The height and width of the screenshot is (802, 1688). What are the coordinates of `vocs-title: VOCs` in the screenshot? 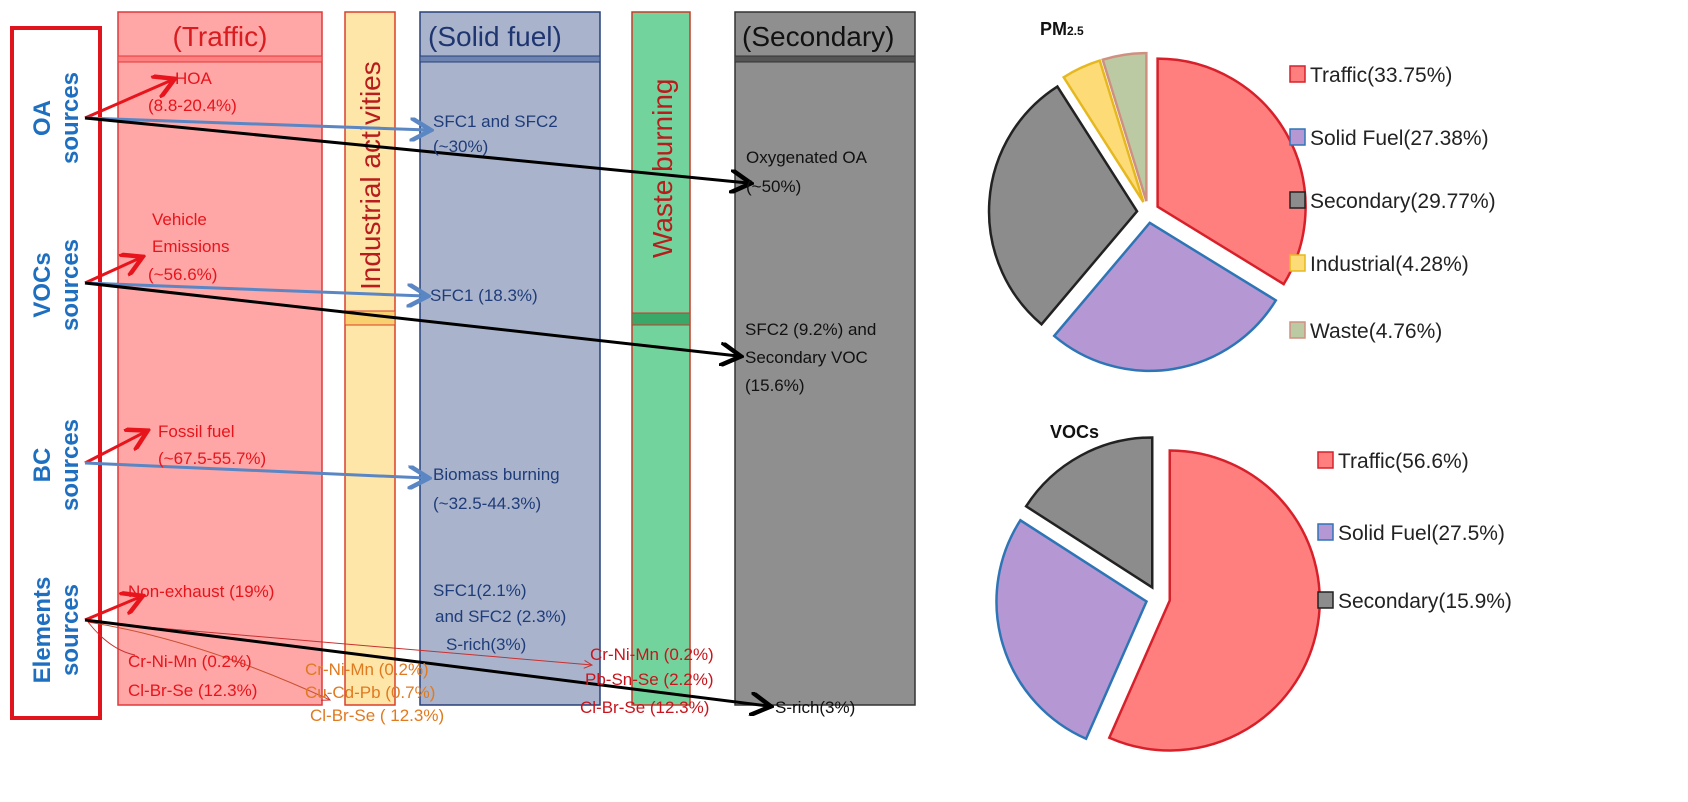 It's located at (1074, 432).